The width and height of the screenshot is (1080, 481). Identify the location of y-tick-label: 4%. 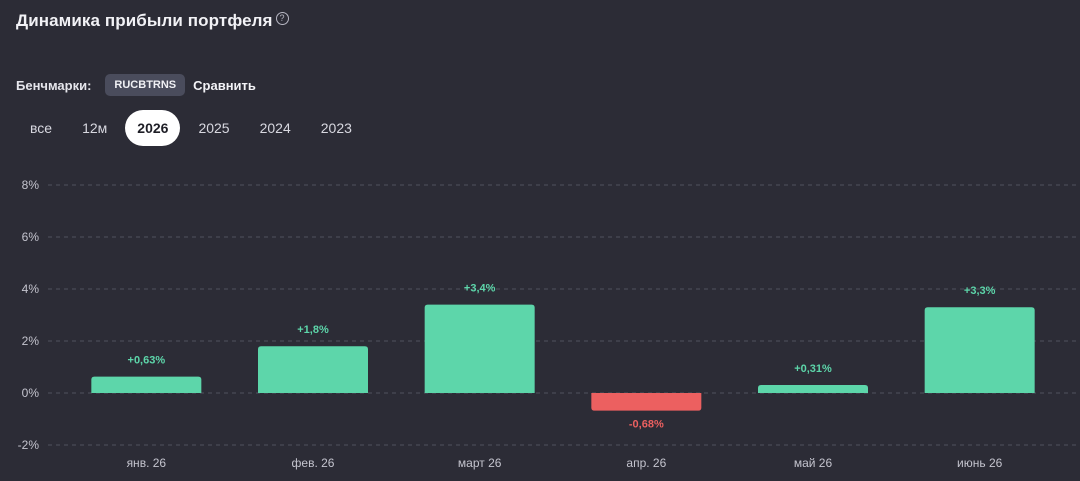
(31, 289).